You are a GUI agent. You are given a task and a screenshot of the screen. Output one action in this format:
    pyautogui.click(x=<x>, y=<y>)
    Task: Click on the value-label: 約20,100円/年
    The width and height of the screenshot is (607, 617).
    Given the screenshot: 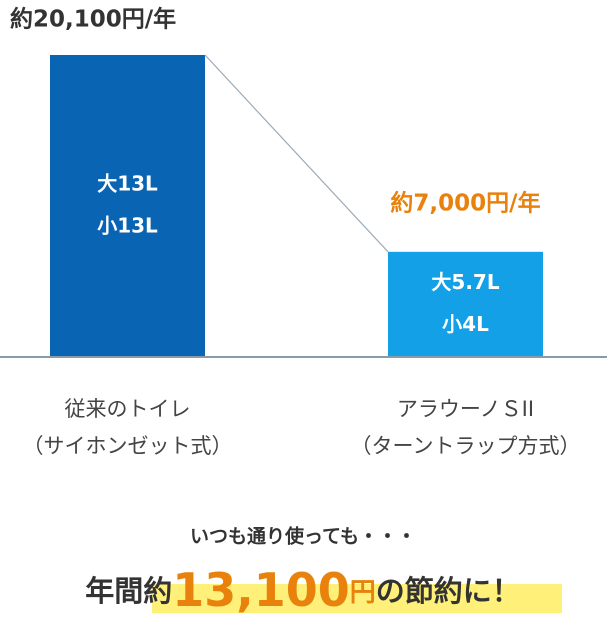 What is the action you would take?
    pyautogui.click(x=93, y=19)
    